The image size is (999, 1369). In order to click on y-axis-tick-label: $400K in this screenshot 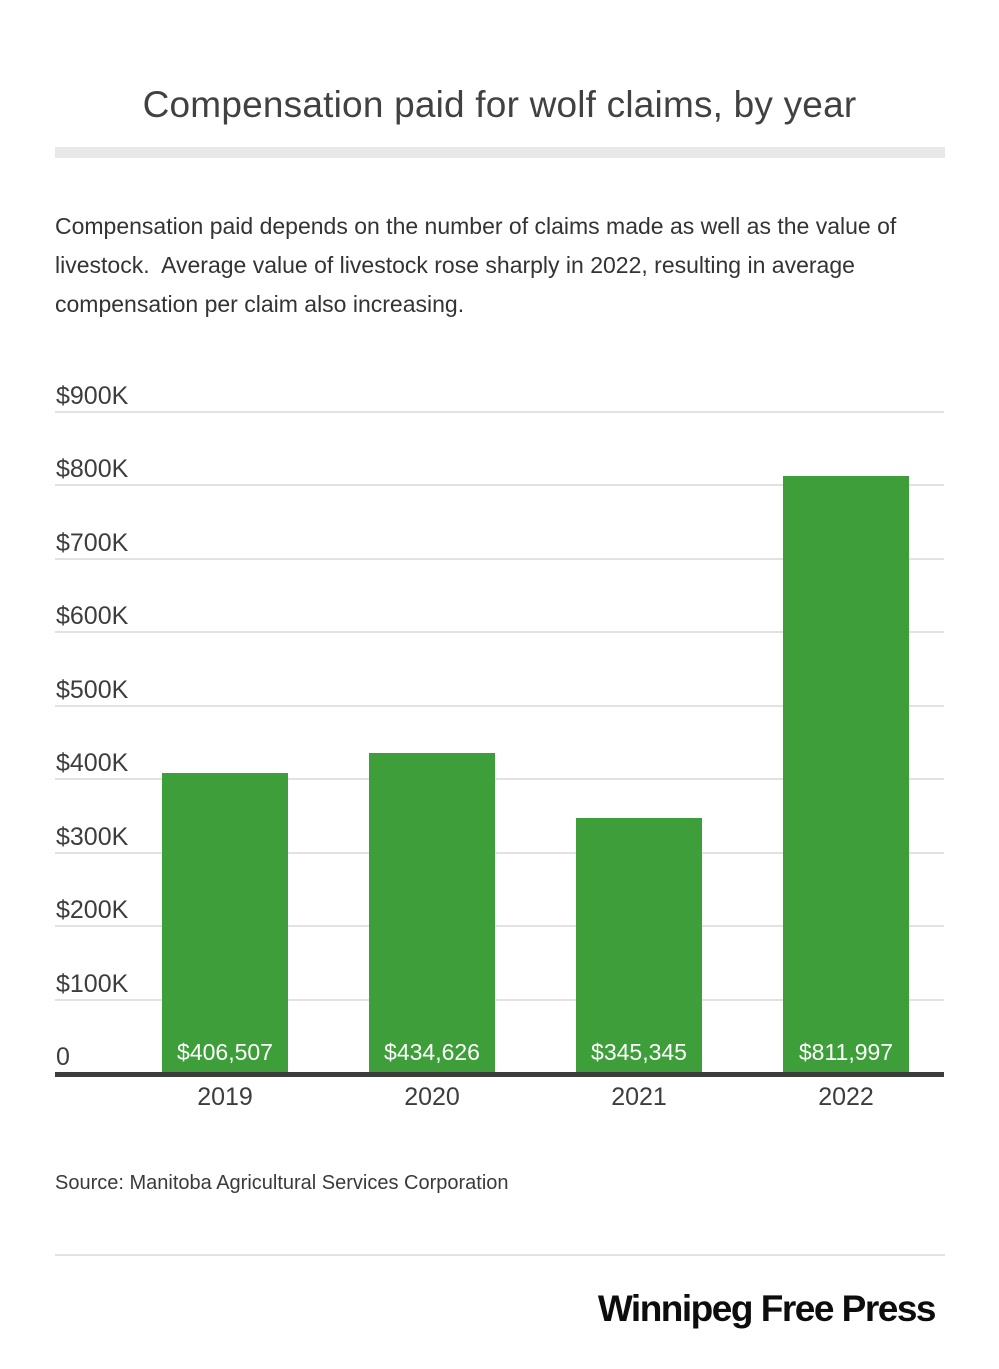, I will do `click(92, 763)`.